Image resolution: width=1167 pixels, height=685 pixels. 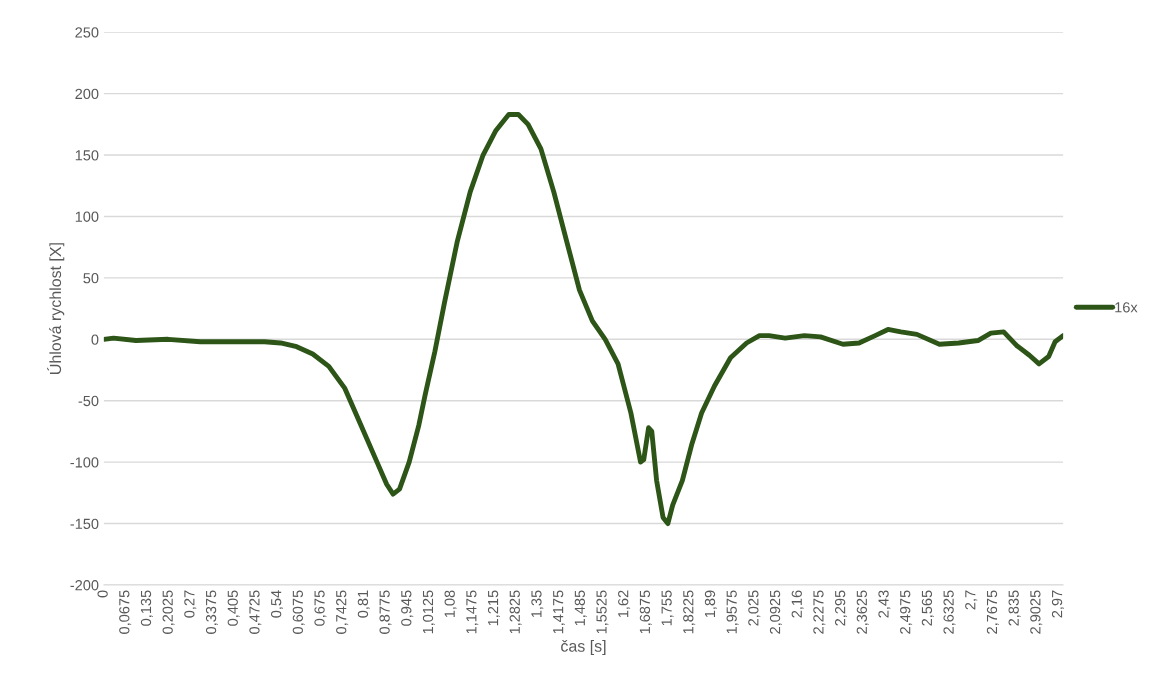 I want to click on x-tick-label: 2,295, so click(x=841, y=608).